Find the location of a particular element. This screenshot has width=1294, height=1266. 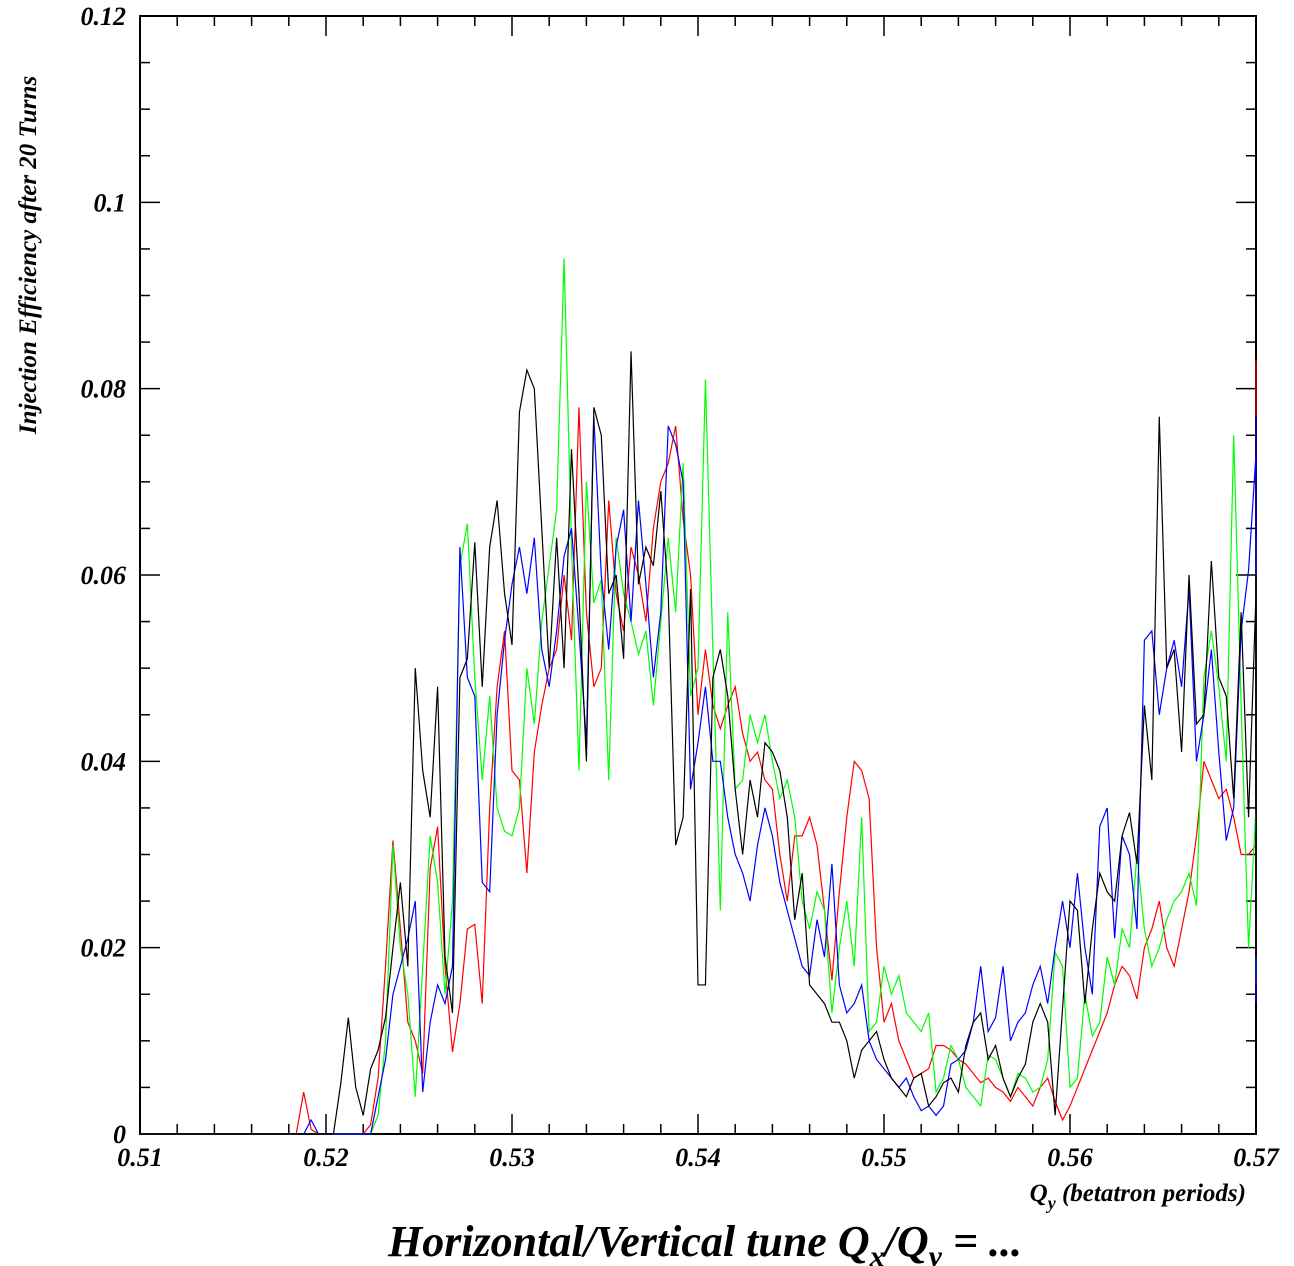

y-tick-label: 0.1 is located at coordinates (110, 202).